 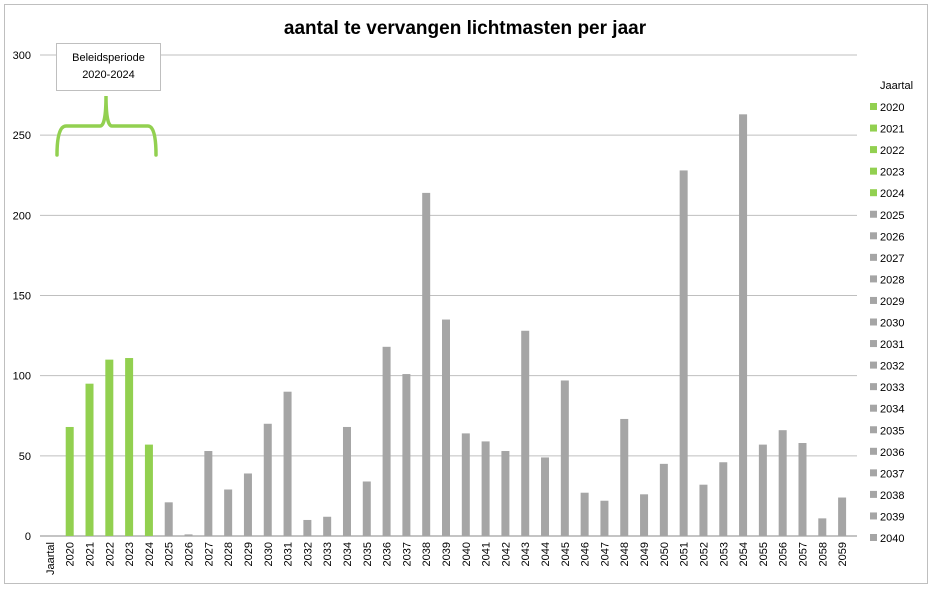 I want to click on x-tick-label: 2040, so click(x=467, y=554).